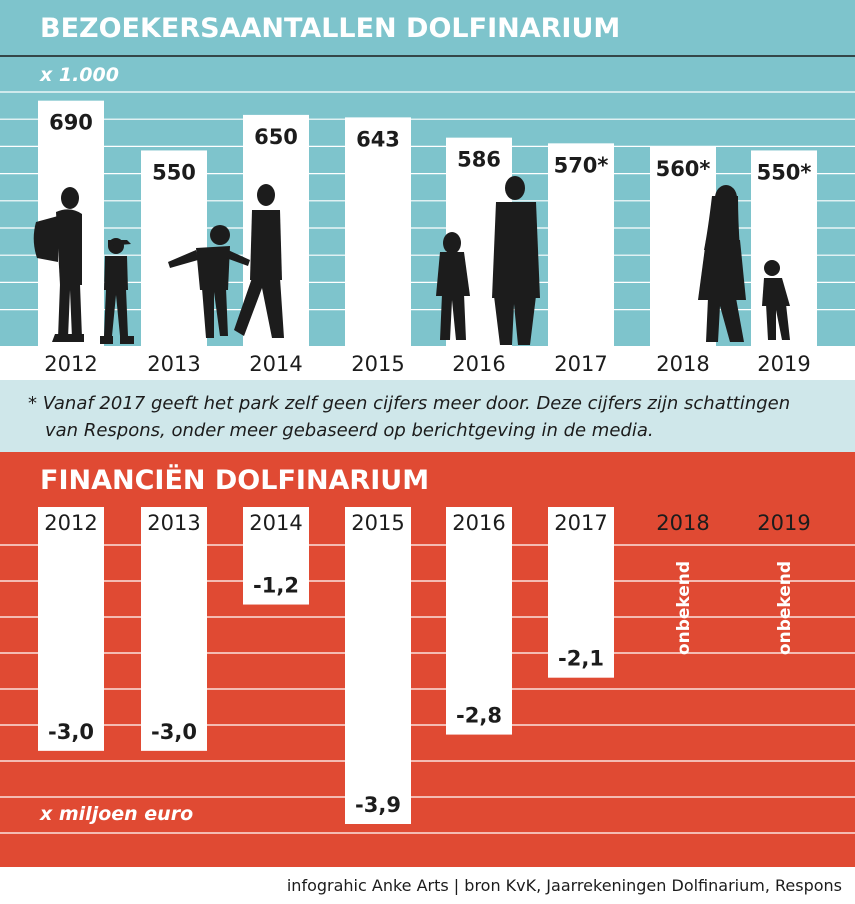 This screenshot has width=855, height=904. What do you see at coordinates (377, 364) in the screenshot?
I see `visitors-year-2015: 2015` at bounding box center [377, 364].